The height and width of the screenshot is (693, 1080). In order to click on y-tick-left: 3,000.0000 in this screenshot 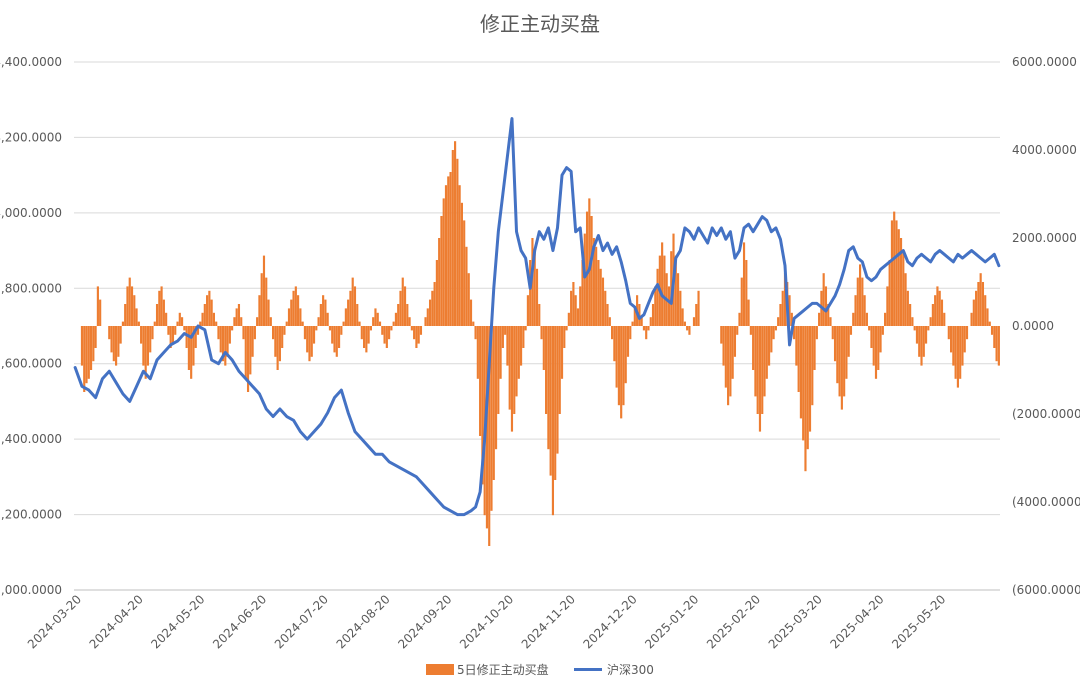, I will do `click(31, 590)`.